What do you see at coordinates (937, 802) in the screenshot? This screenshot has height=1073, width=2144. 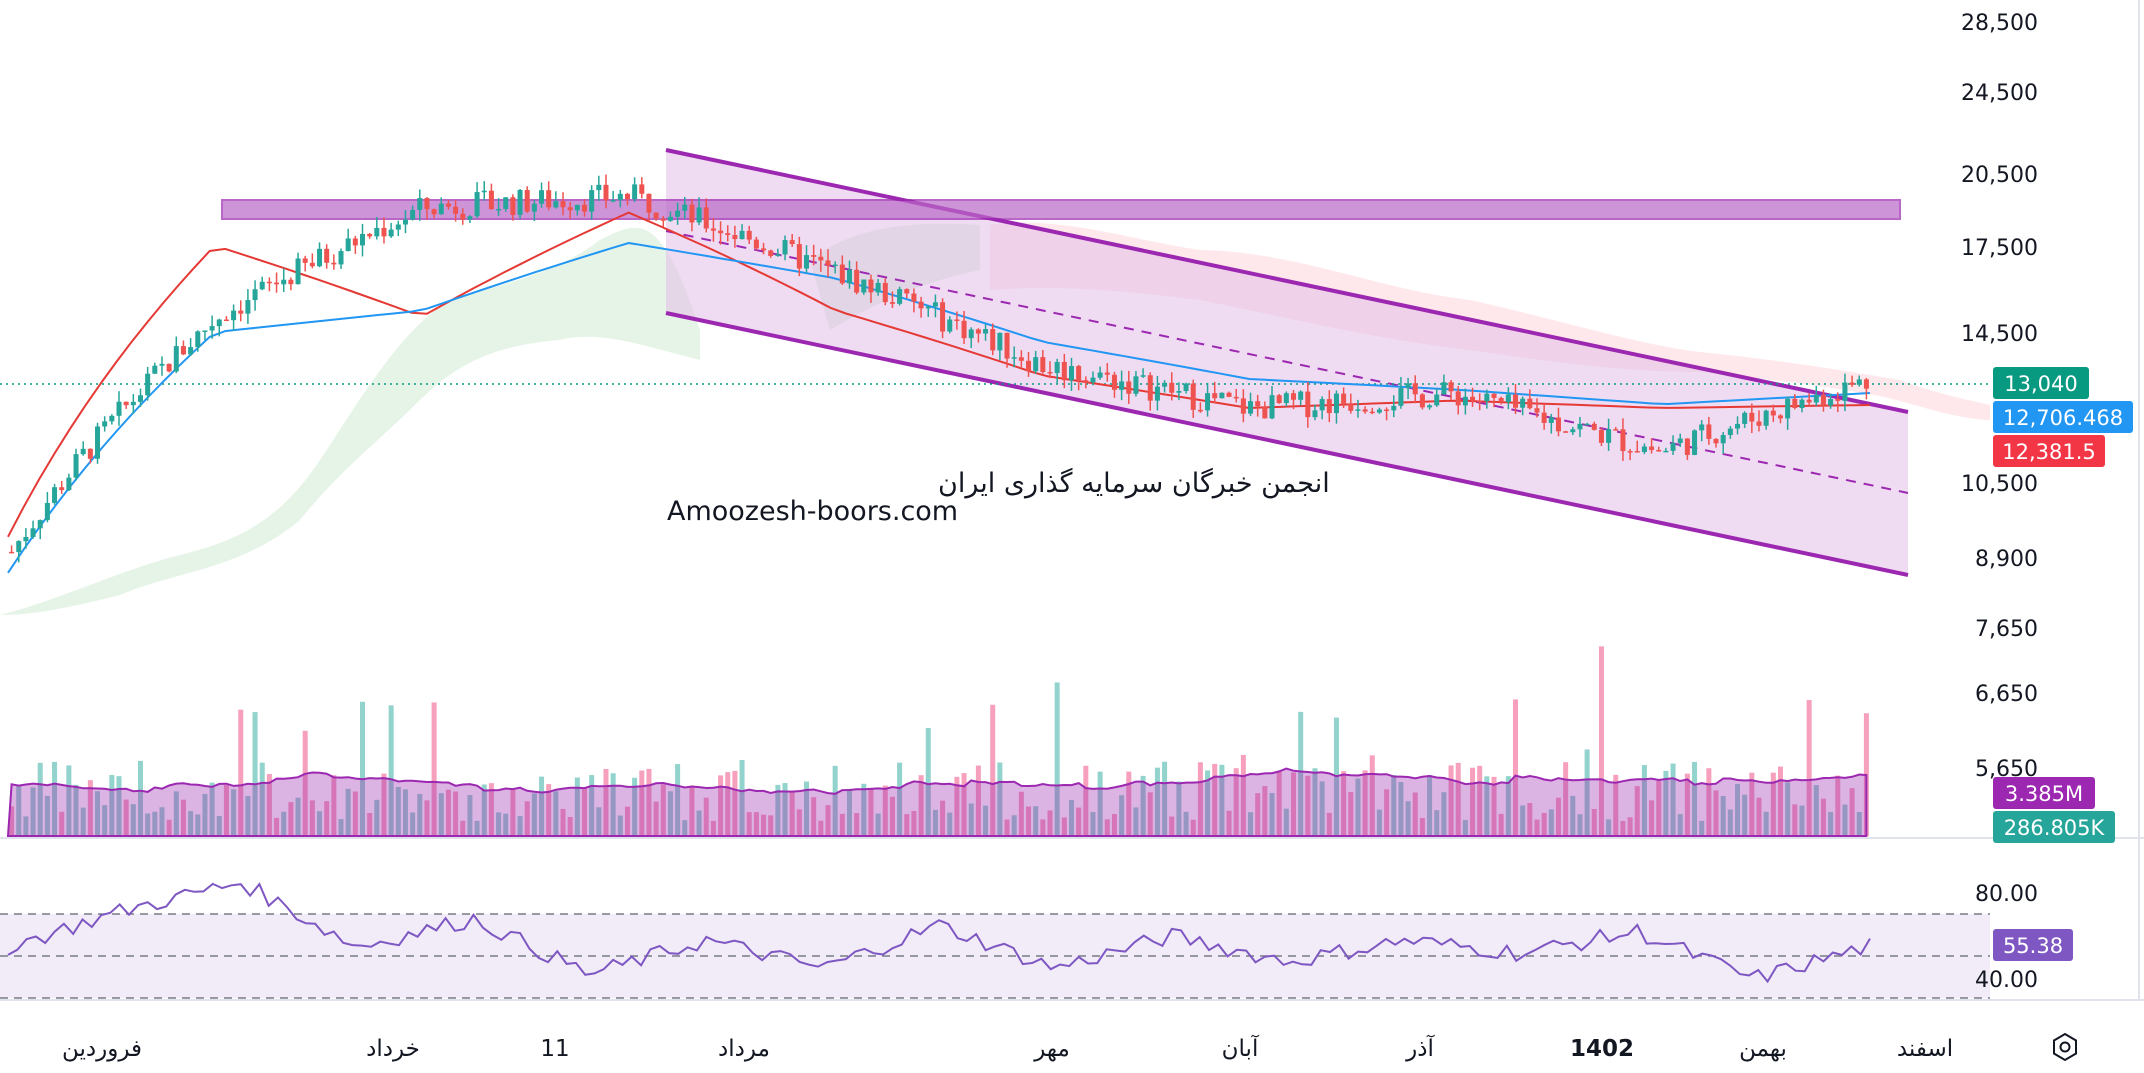 I see `volume-ma-area` at bounding box center [937, 802].